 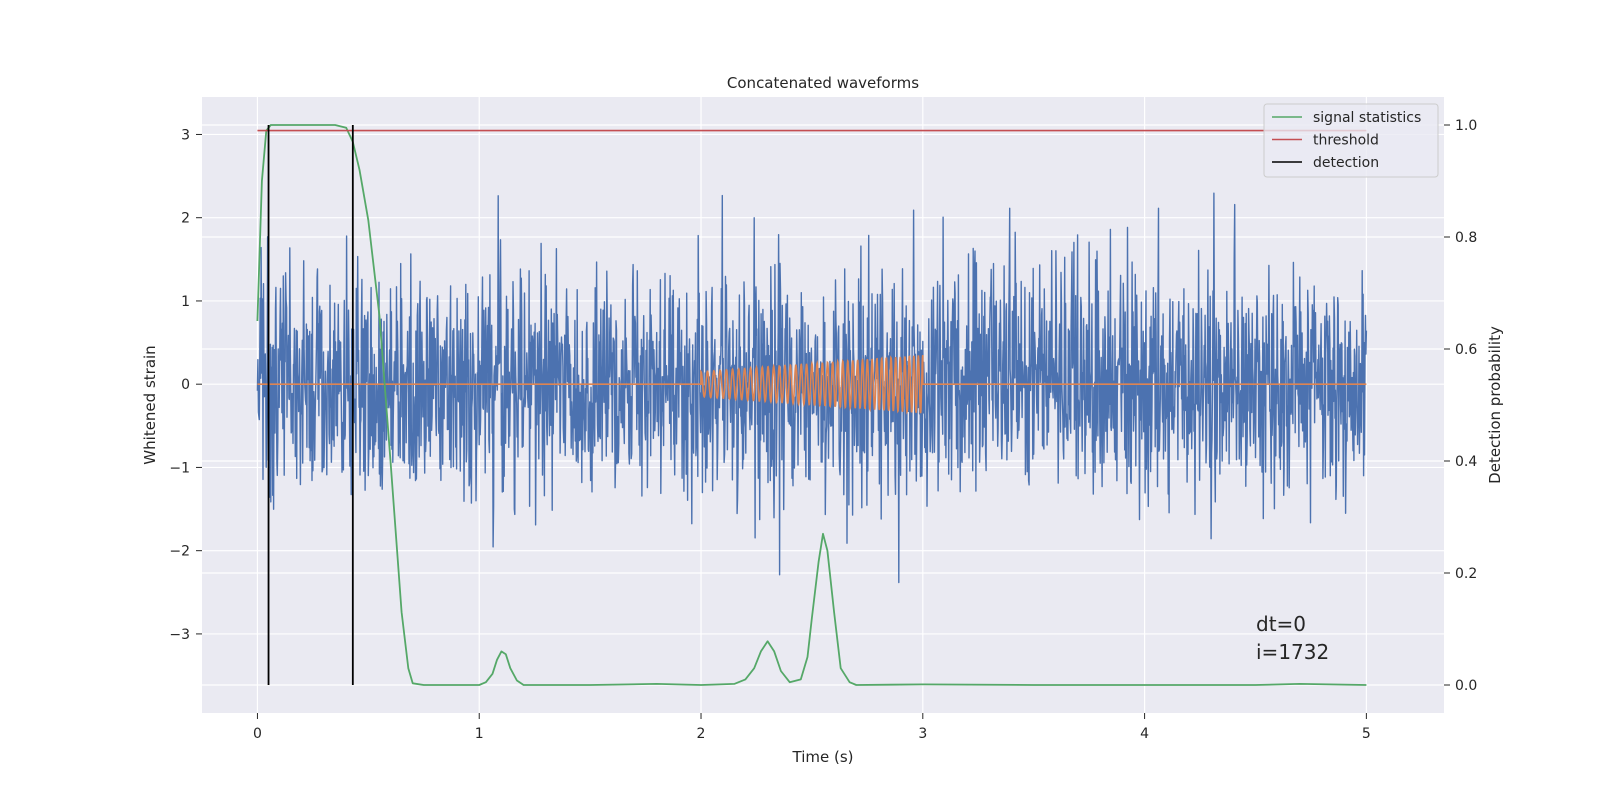 What do you see at coordinates (179, 552) in the screenshot?
I see `y-left-tick-label: −2` at bounding box center [179, 552].